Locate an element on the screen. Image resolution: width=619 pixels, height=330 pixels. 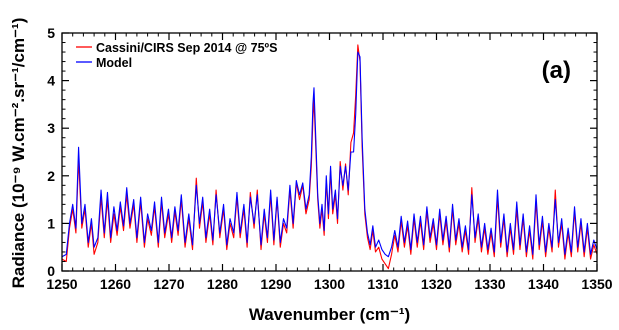
x-tick-label: 1340 is located at coordinates (543, 284).